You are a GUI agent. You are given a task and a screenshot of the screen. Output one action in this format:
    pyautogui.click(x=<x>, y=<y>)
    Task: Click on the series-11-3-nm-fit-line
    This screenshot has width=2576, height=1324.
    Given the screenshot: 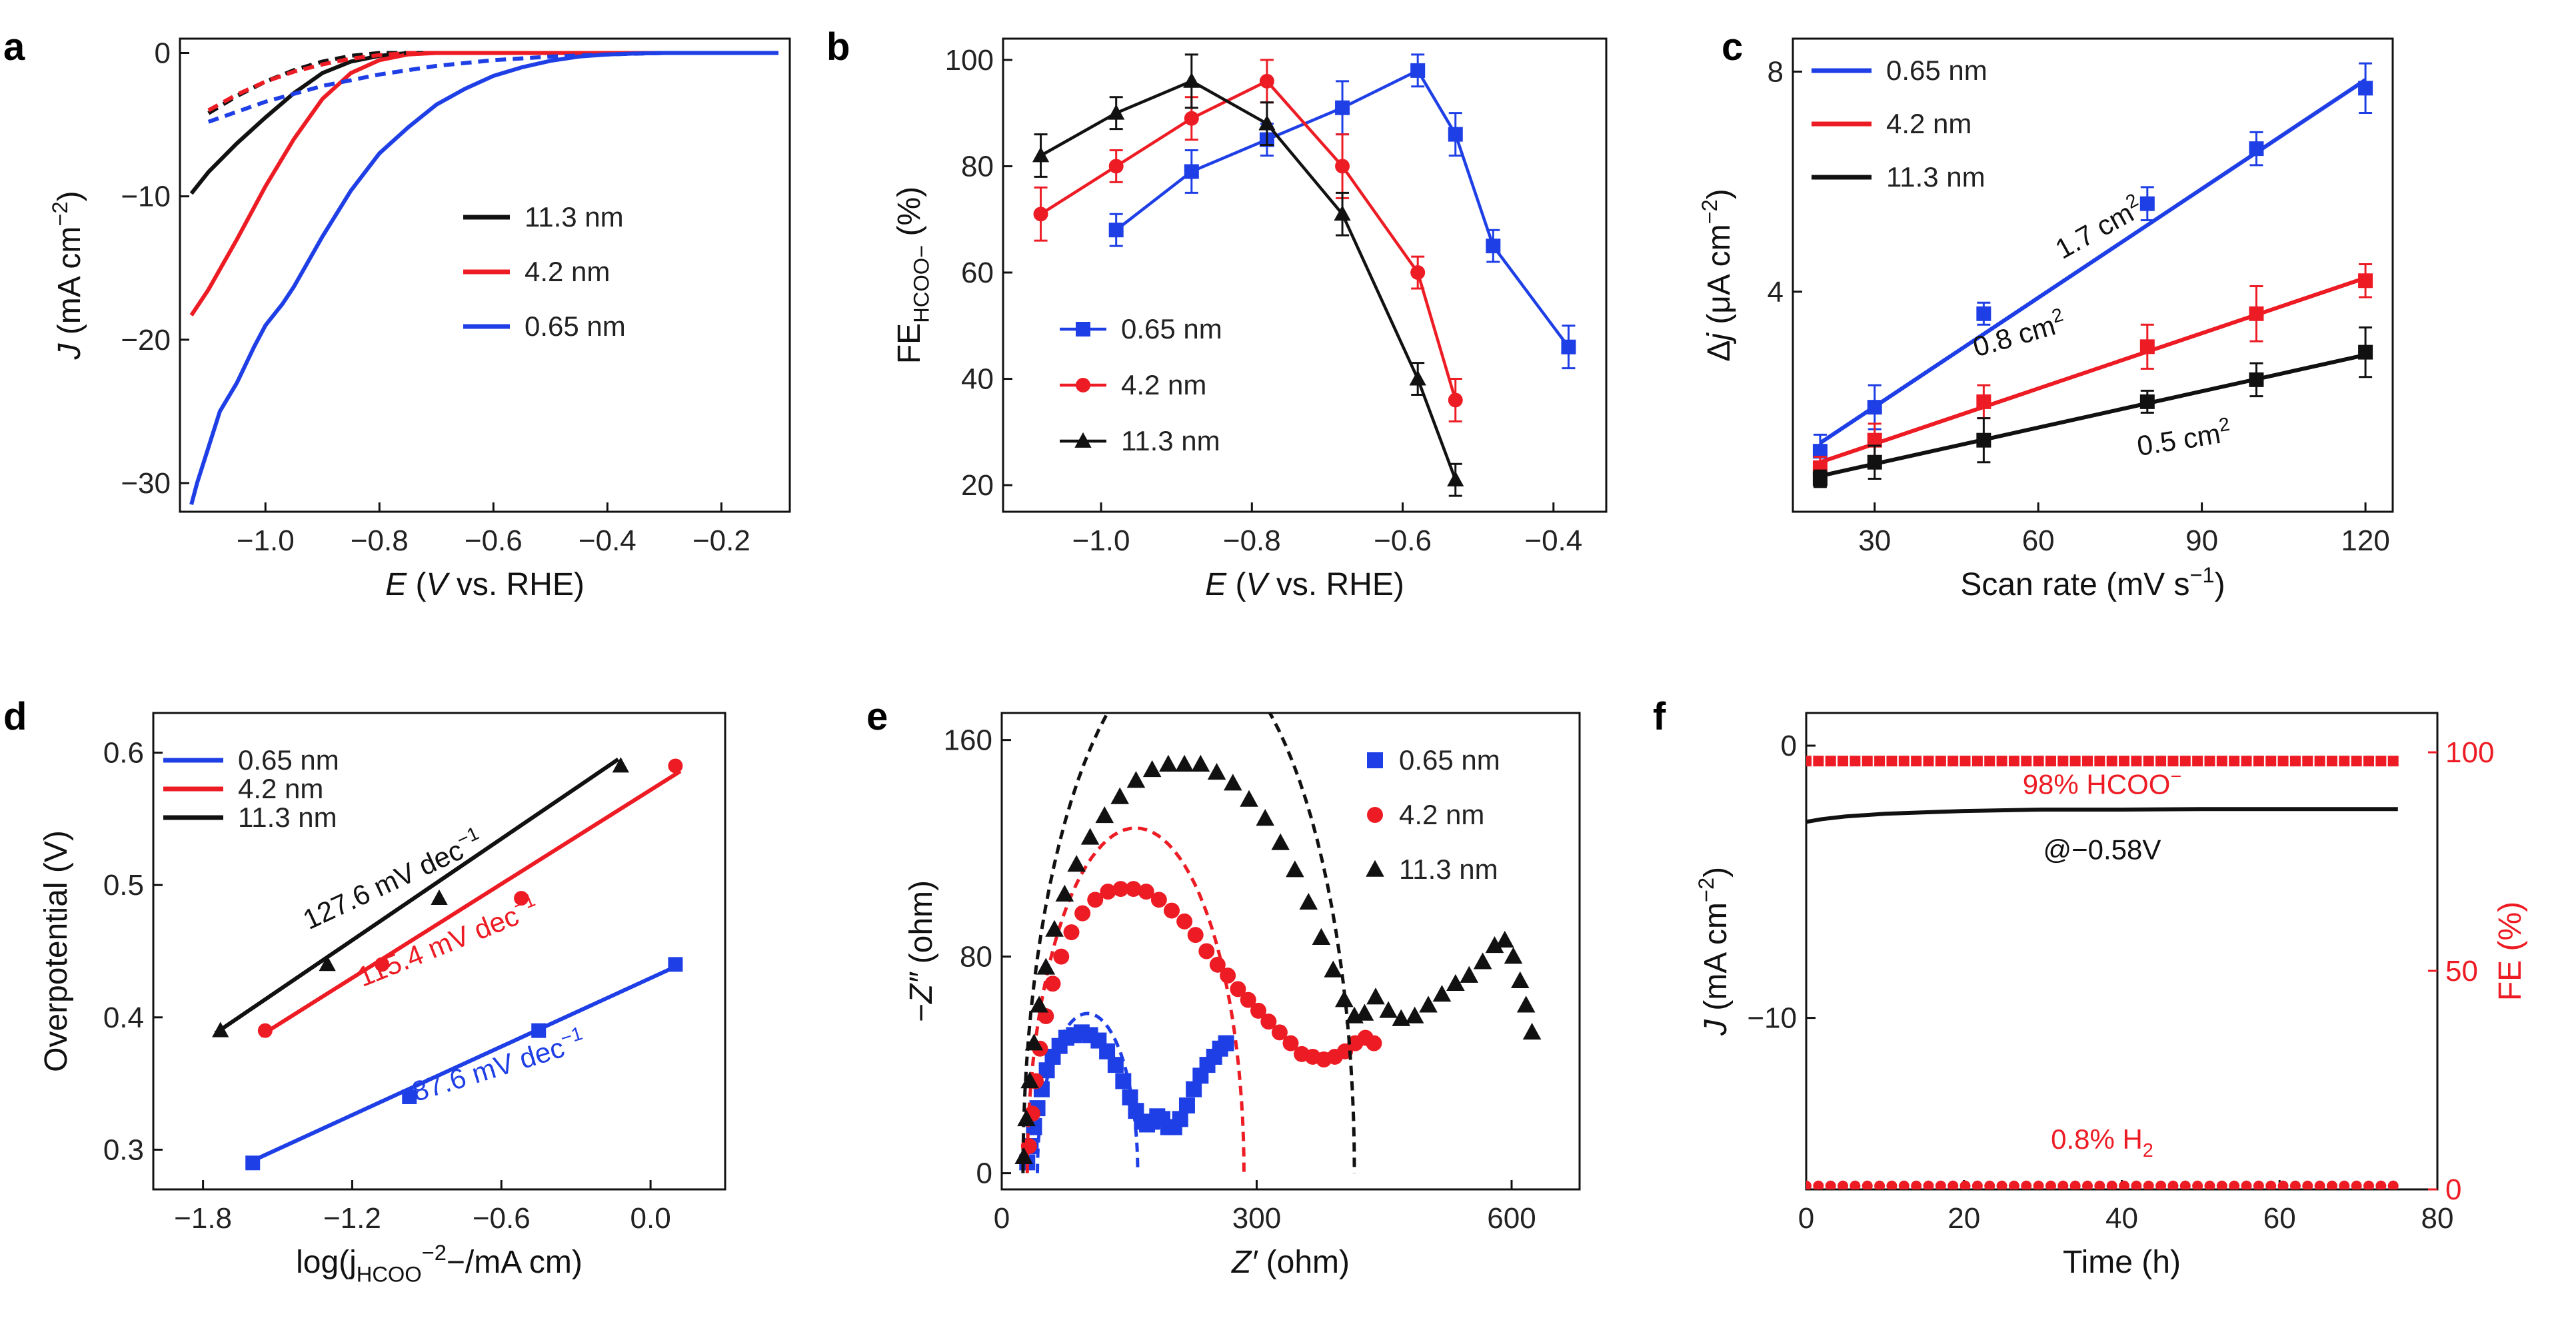 What is the action you would take?
    pyautogui.click(x=2093, y=415)
    